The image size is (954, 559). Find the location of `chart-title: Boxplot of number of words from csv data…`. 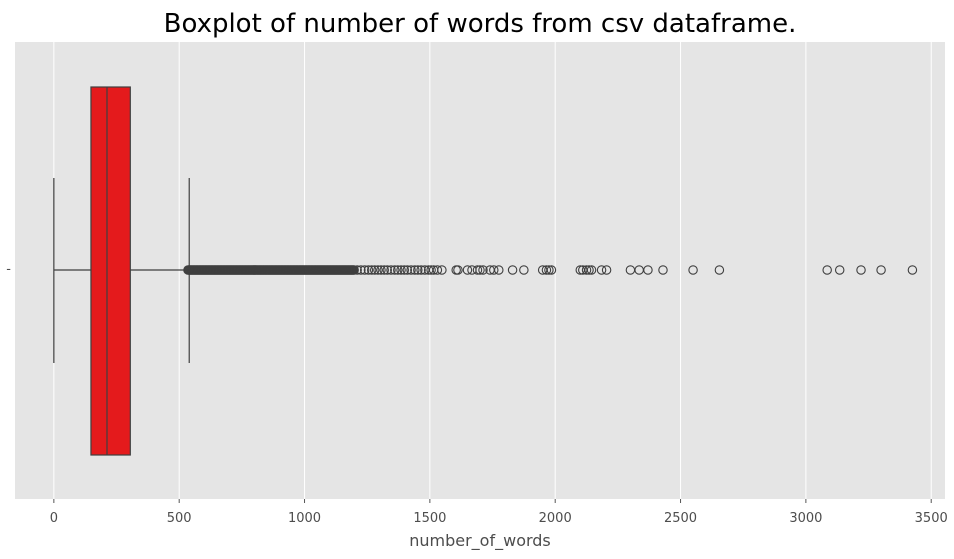

chart-title: Boxplot of number of words from csv data… is located at coordinates (480, 24).